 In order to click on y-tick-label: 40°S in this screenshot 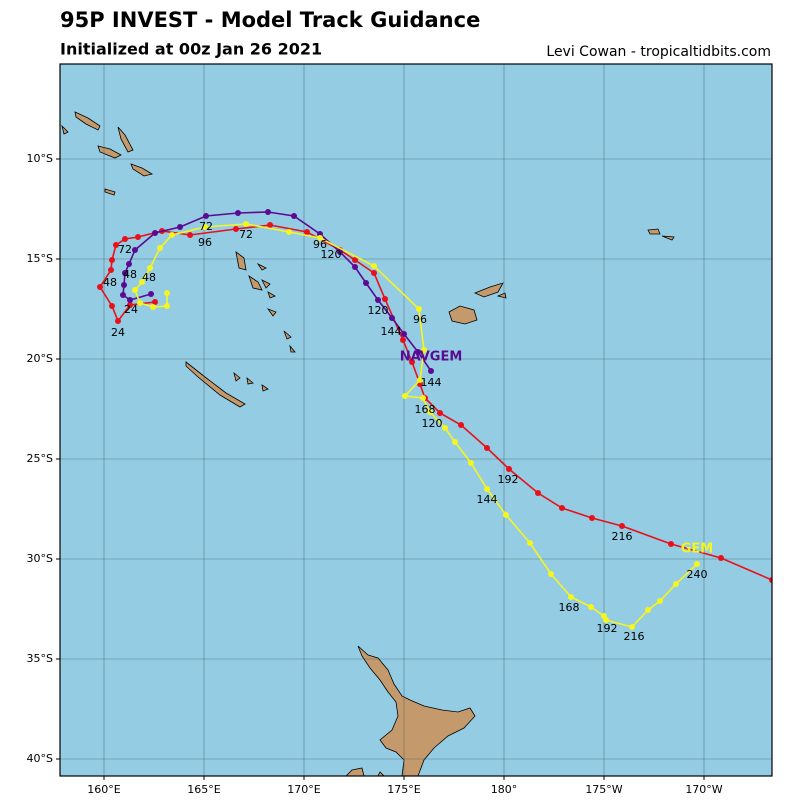, I will do `click(40, 758)`.